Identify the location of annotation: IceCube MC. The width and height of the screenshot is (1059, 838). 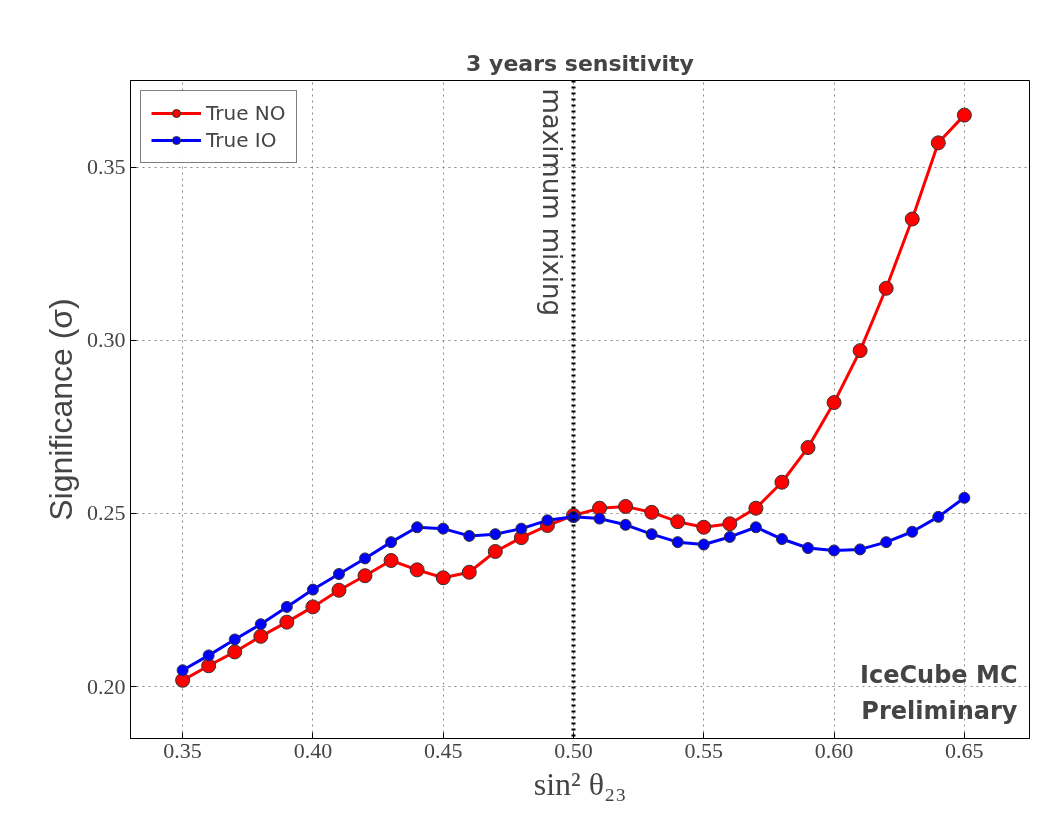
(939, 674).